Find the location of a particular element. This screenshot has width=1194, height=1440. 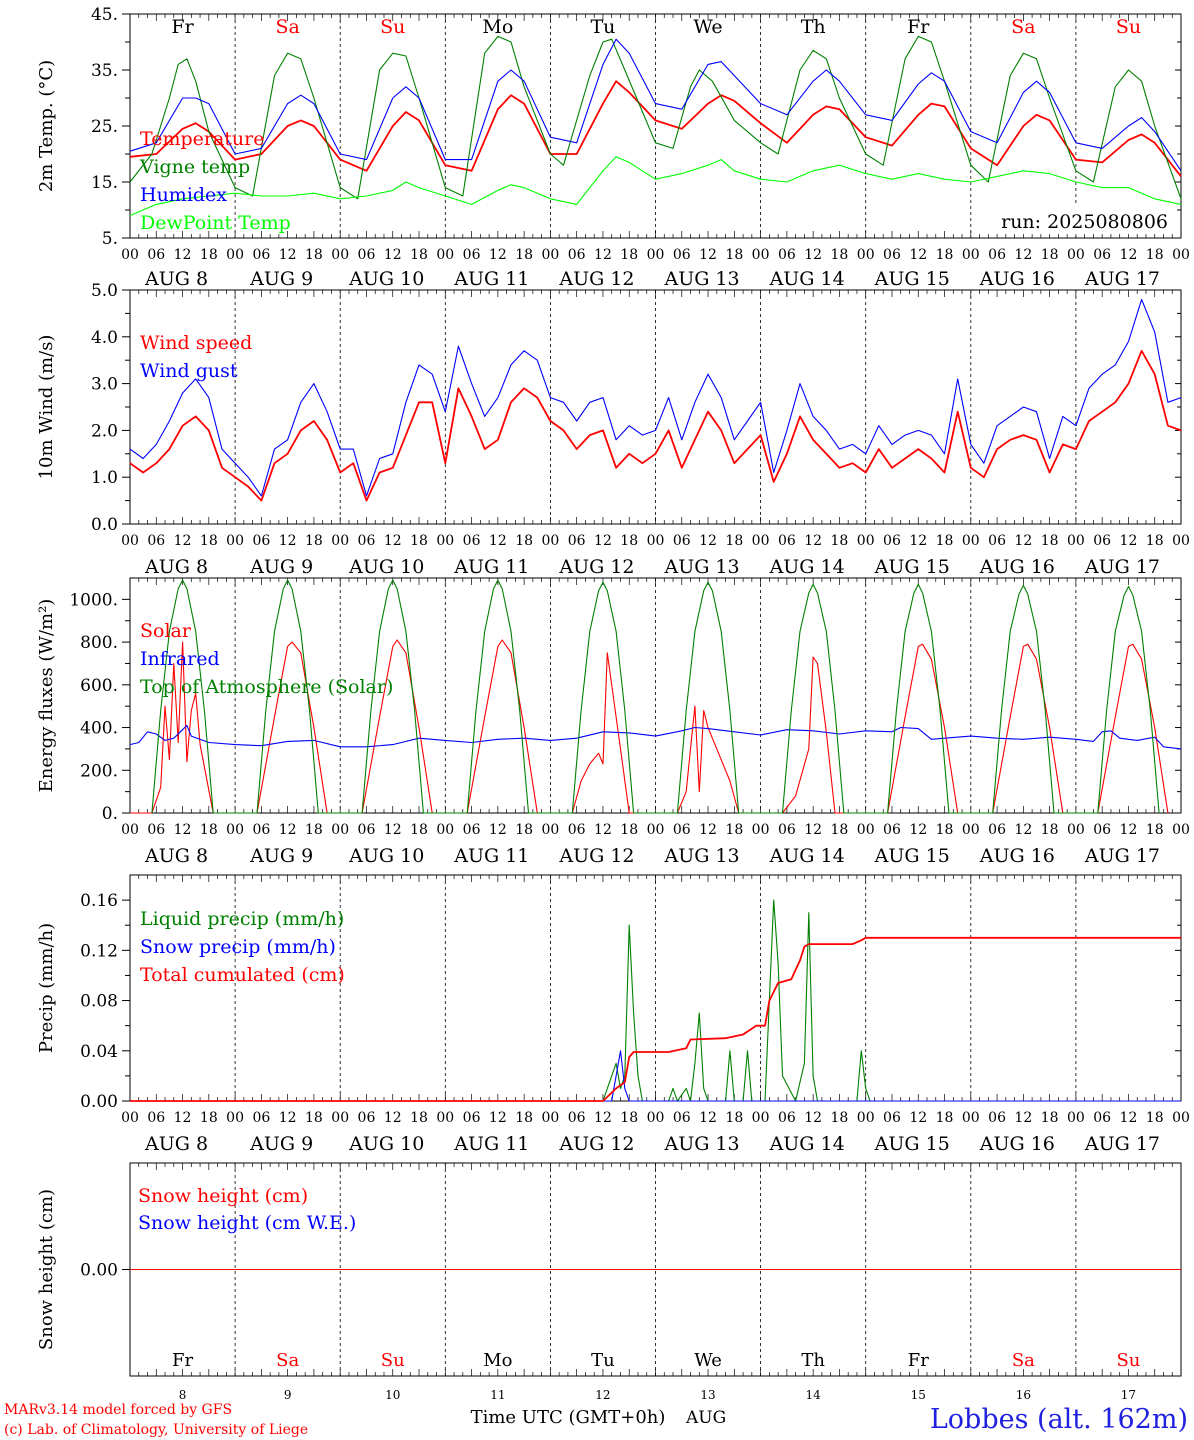

y-tick-label: 1.0 is located at coordinates (104, 478).